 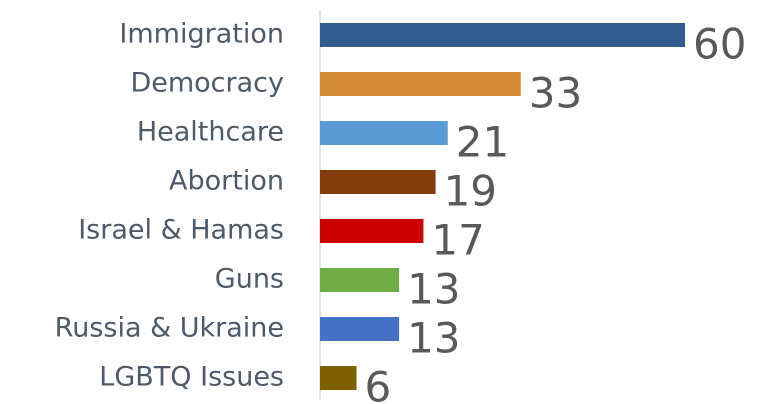 What do you see at coordinates (378, 383) in the screenshot?
I see `value-label: 6` at bounding box center [378, 383].